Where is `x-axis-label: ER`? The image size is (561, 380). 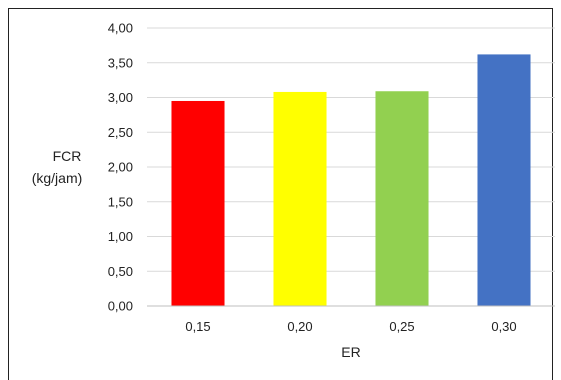
x-axis-label: ER is located at coordinates (350, 352).